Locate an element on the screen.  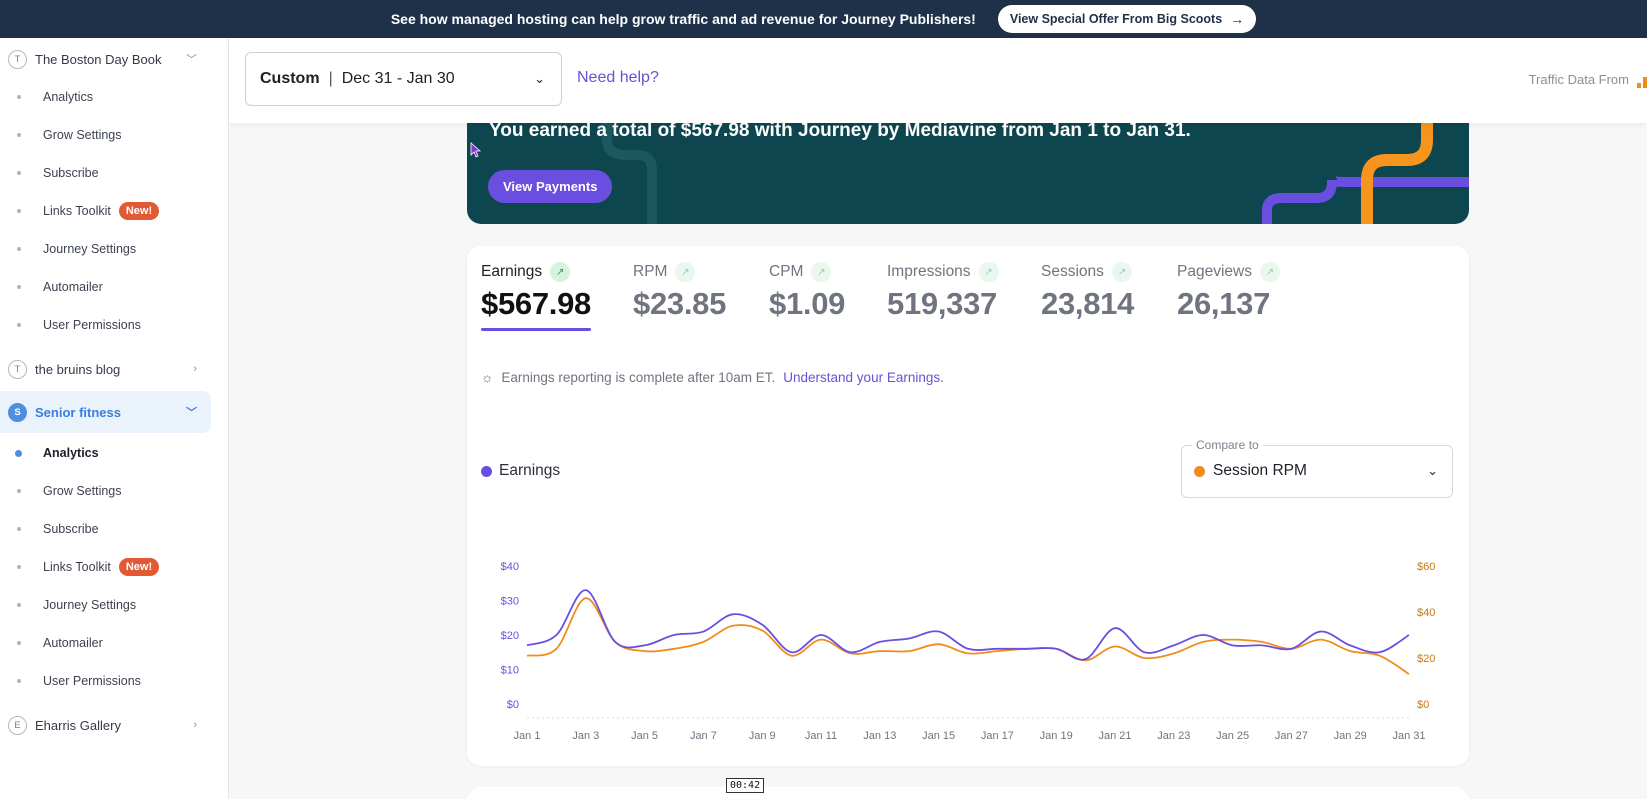
metric-value: $1.09 is located at coordinates (807, 303).